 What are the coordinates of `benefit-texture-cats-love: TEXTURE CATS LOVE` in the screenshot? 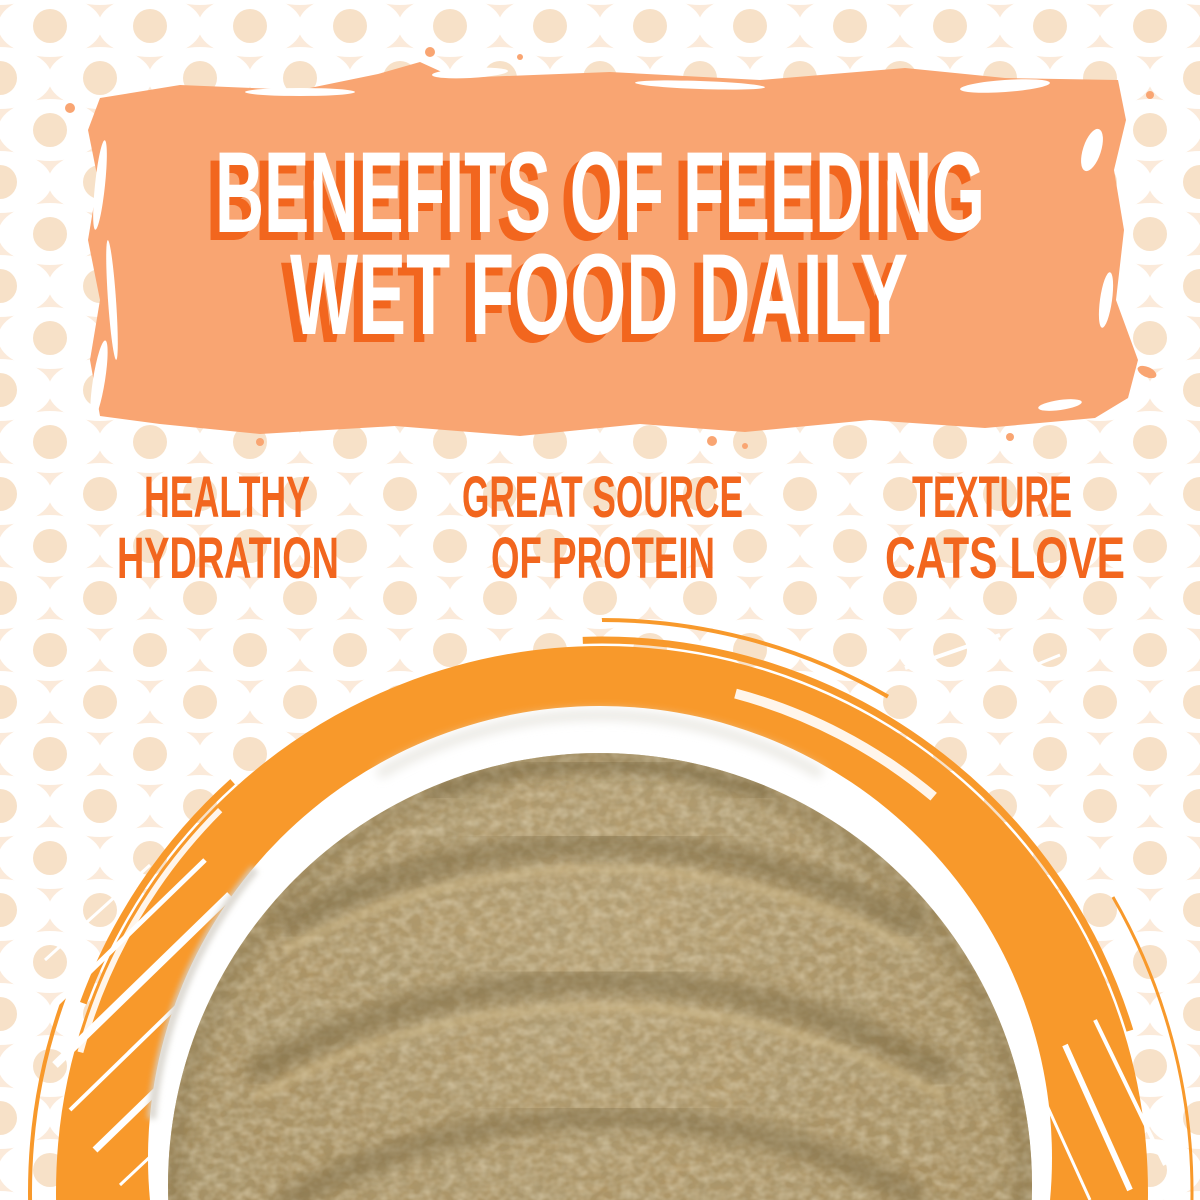 It's located at (1005, 528).